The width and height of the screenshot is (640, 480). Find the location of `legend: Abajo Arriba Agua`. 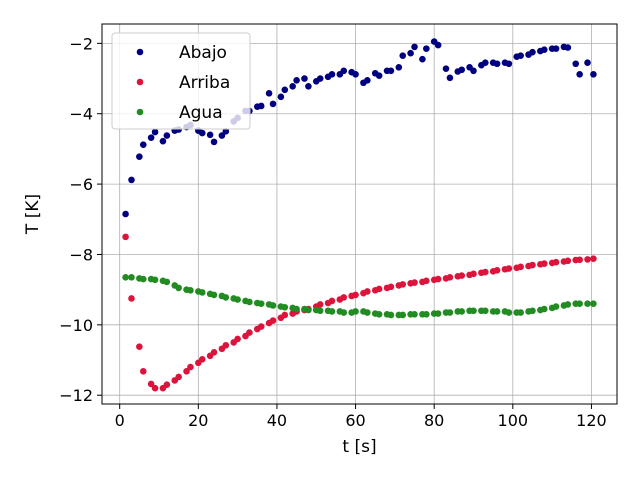

legend: Abajo Arriba Agua is located at coordinates (181, 81).